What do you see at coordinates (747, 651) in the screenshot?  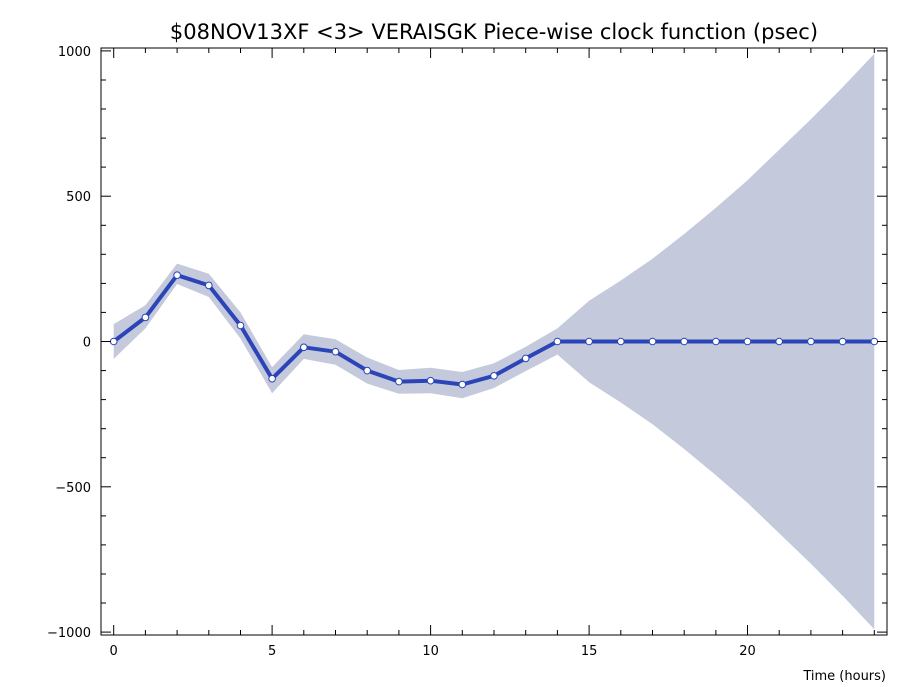 I see `x-tick-label: 20` at bounding box center [747, 651].